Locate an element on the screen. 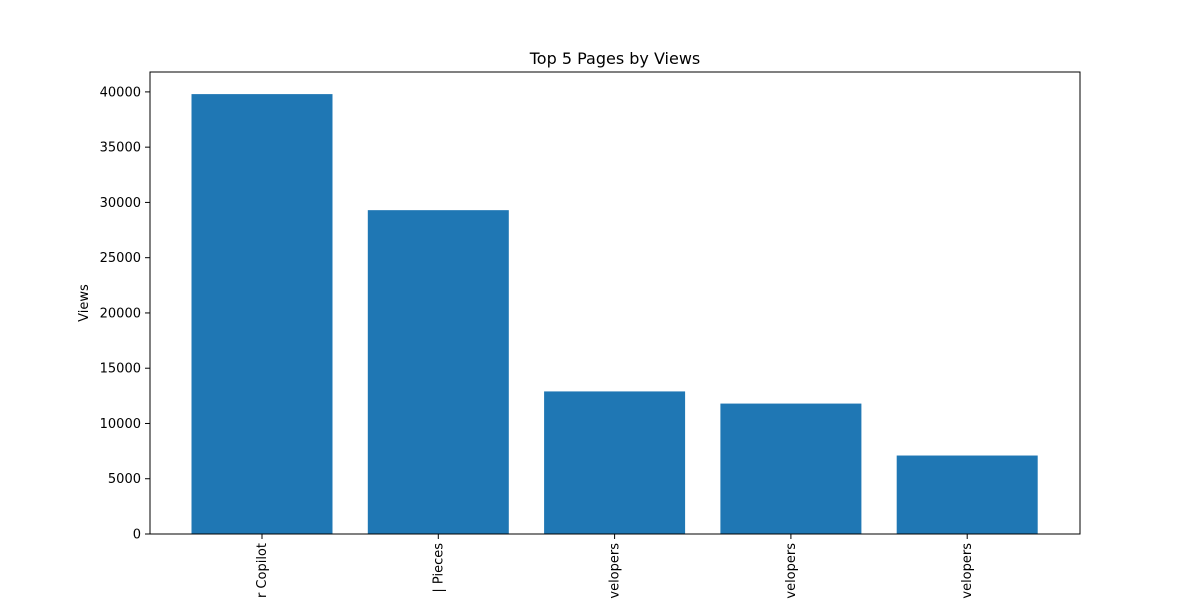 The image size is (1200, 600). x-tick-label: r Copilot is located at coordinates (262, 570).